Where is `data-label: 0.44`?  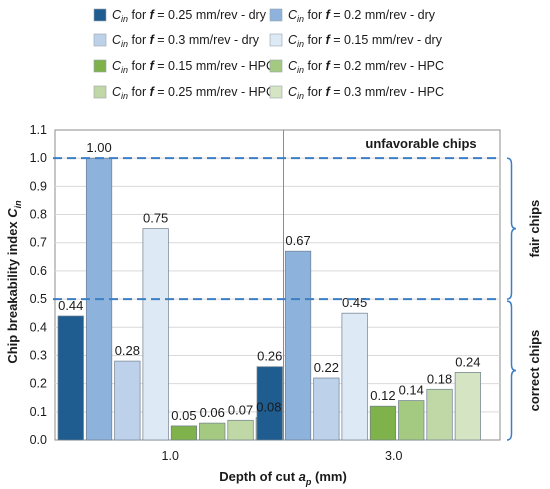 data-label: 0.44 is located at coordinates (70, 305).